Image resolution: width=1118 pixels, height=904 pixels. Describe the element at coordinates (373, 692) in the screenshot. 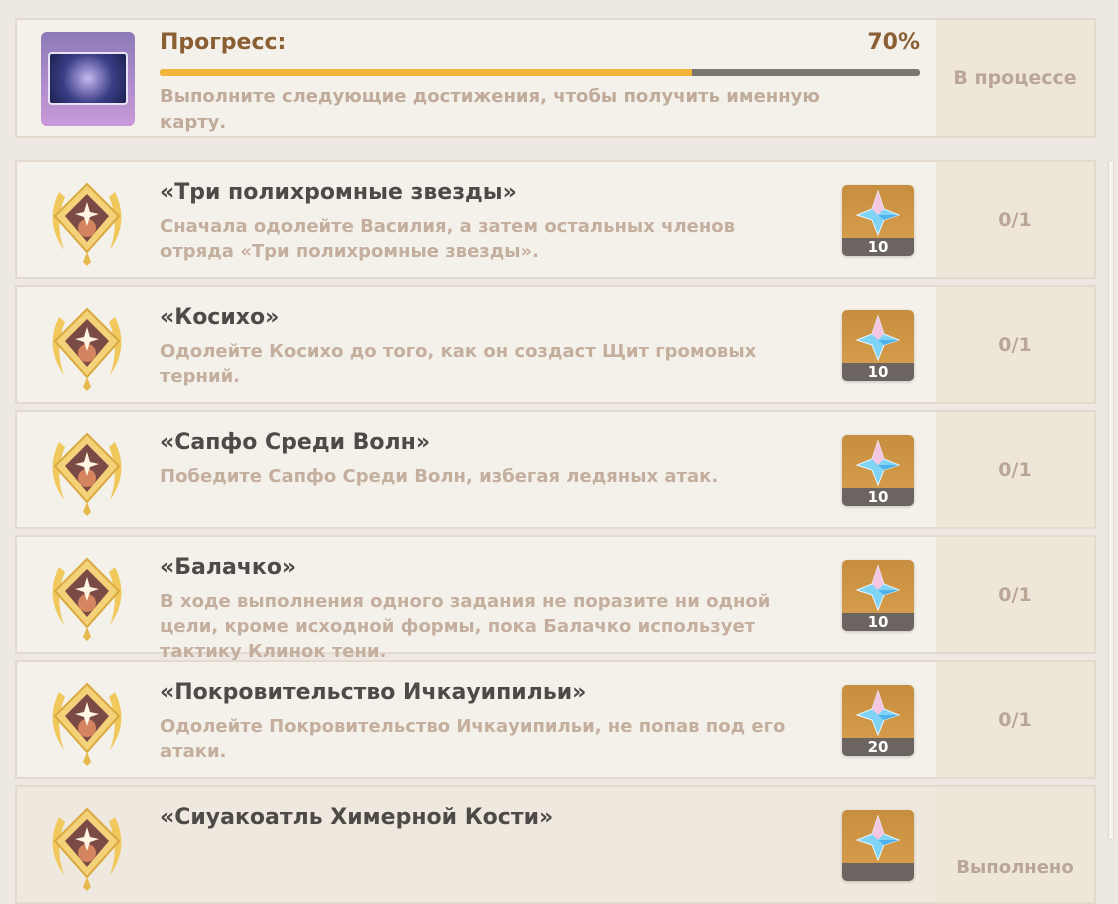

I see `achievement-title: «Покровительство Ичкауипильи»` at that location.